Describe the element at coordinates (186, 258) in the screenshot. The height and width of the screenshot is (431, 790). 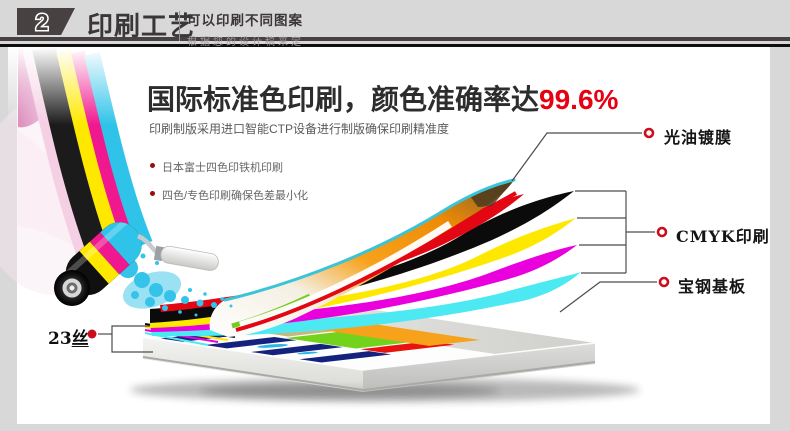
I see `roller-handle-grip` at that location.